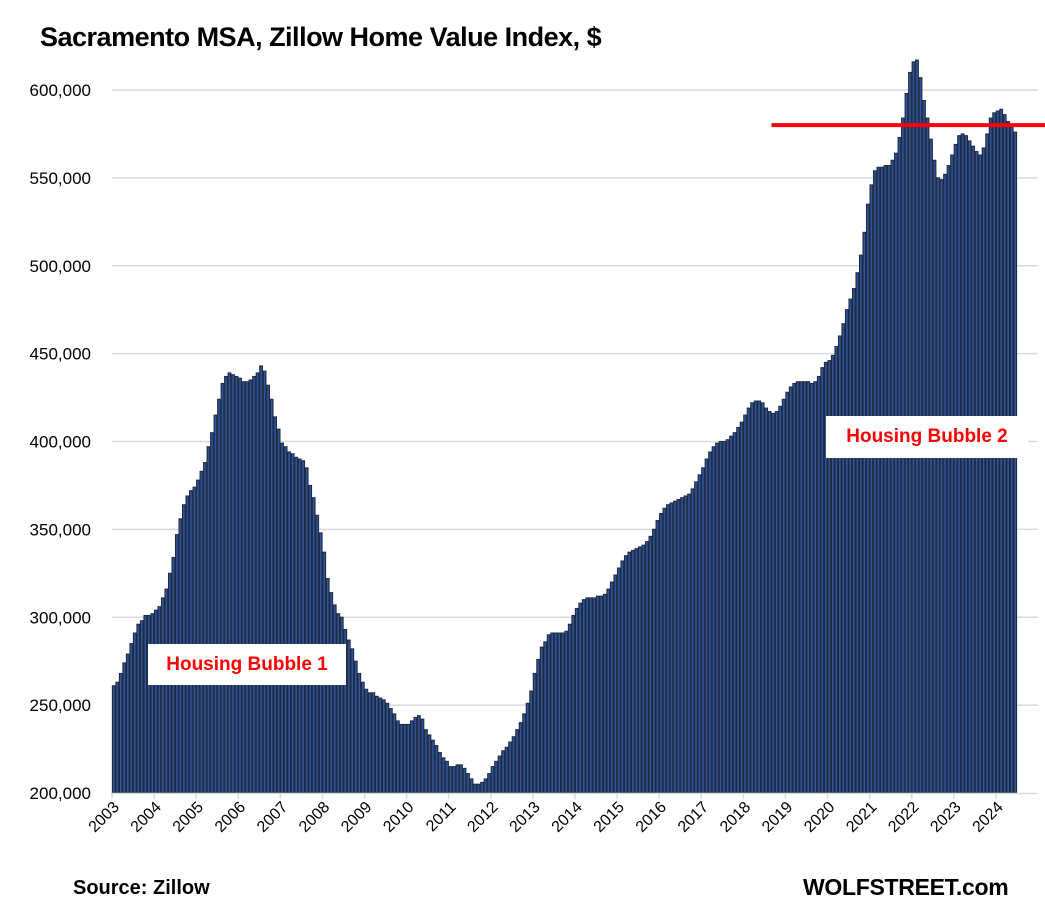 The image size is (1045, 913). Describe the element at coordinates (230, 817) in the screenshot. I see `x-tick-label: 2006` at that location.